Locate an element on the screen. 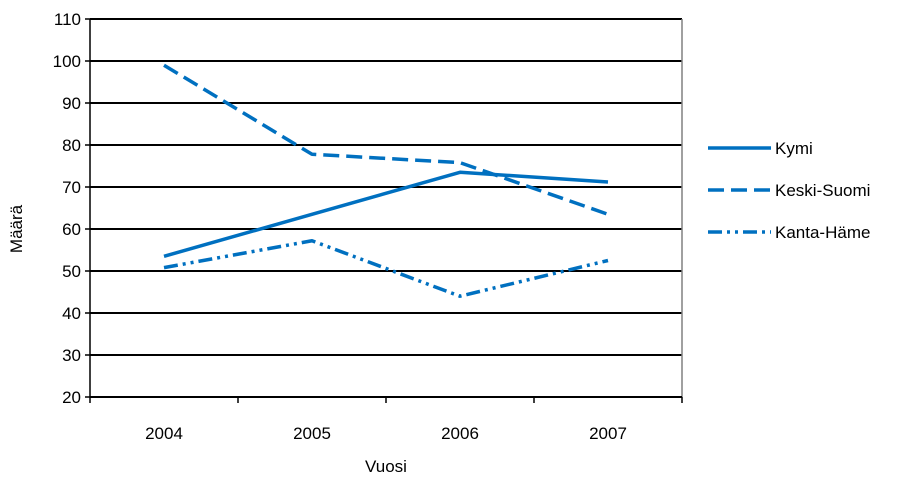  y-tick-labels: 20 30 40 50 60 70 80 90 100 110 is located at coordinates (67, 208).